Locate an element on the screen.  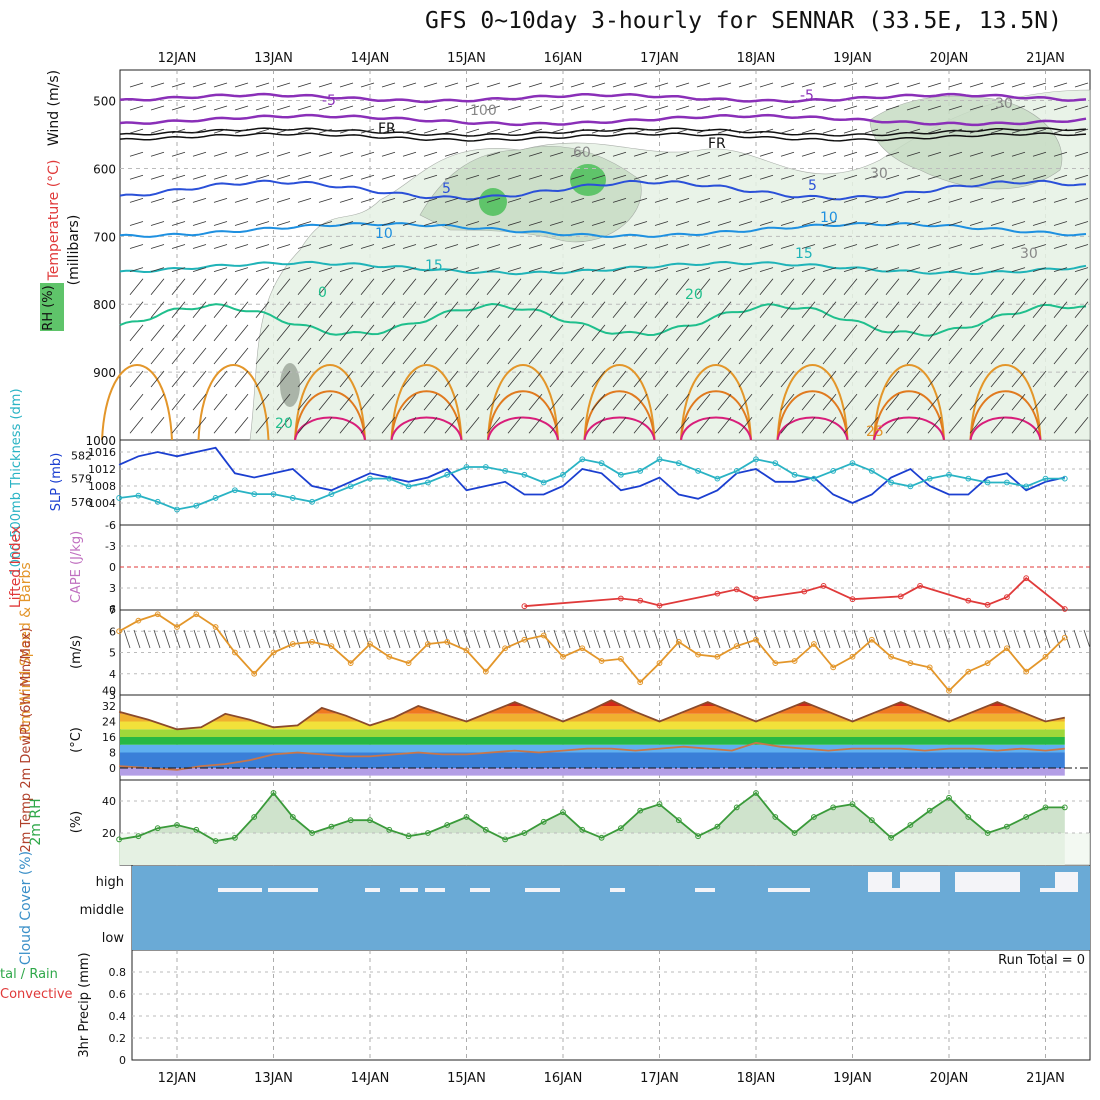
date-label-top: 16JAN is located at coordinates (563, 58).